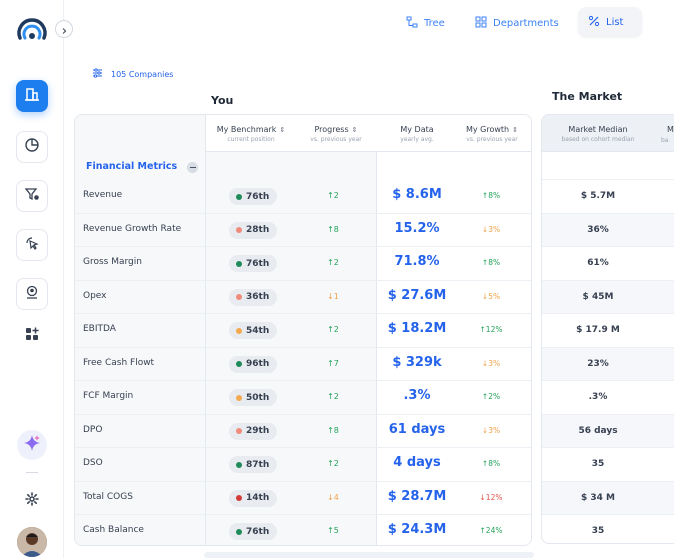 This screenshot has width=674, height=558. Describe the element at coordinates (132, 74) in the screenshot. I see `companies-filter: 105 Companies` at that location.